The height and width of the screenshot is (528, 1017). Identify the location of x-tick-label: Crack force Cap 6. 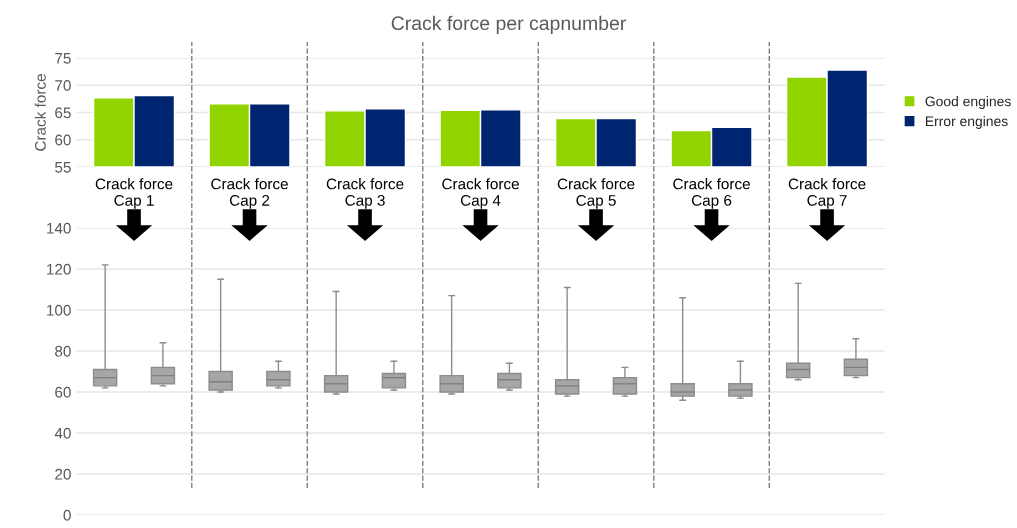
(711, 193).